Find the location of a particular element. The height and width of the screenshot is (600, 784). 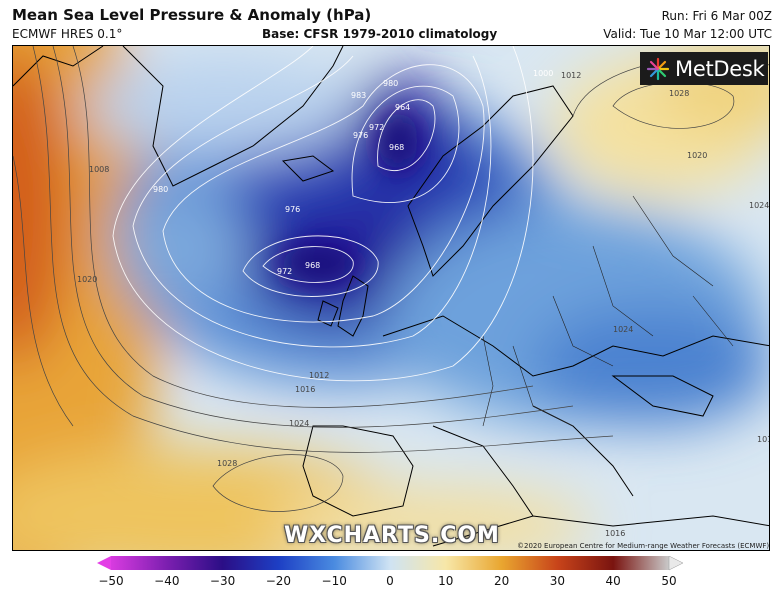

colorbar-tick-label: 0 is located at coordinates (390, 581).